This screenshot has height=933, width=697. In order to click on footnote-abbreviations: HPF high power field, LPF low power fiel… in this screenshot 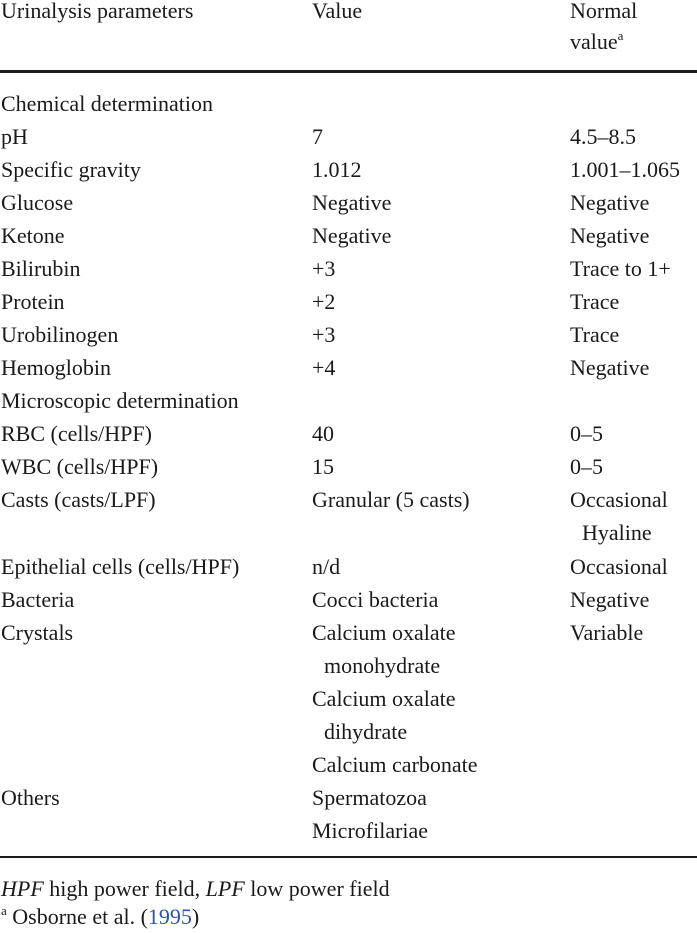, I will do `click(195, 888)`.